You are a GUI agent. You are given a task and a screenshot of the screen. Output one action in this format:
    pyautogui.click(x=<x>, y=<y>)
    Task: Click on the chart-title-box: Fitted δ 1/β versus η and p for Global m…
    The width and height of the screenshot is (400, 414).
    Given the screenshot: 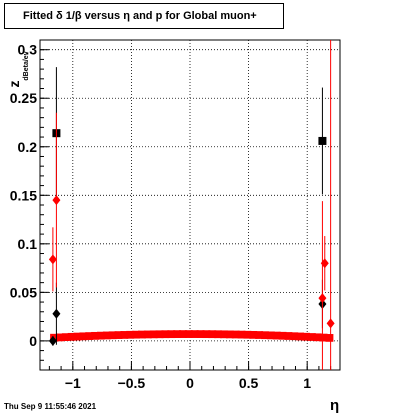 What is the action you would take?
    pyautogui.click(x=144, y=16)
    